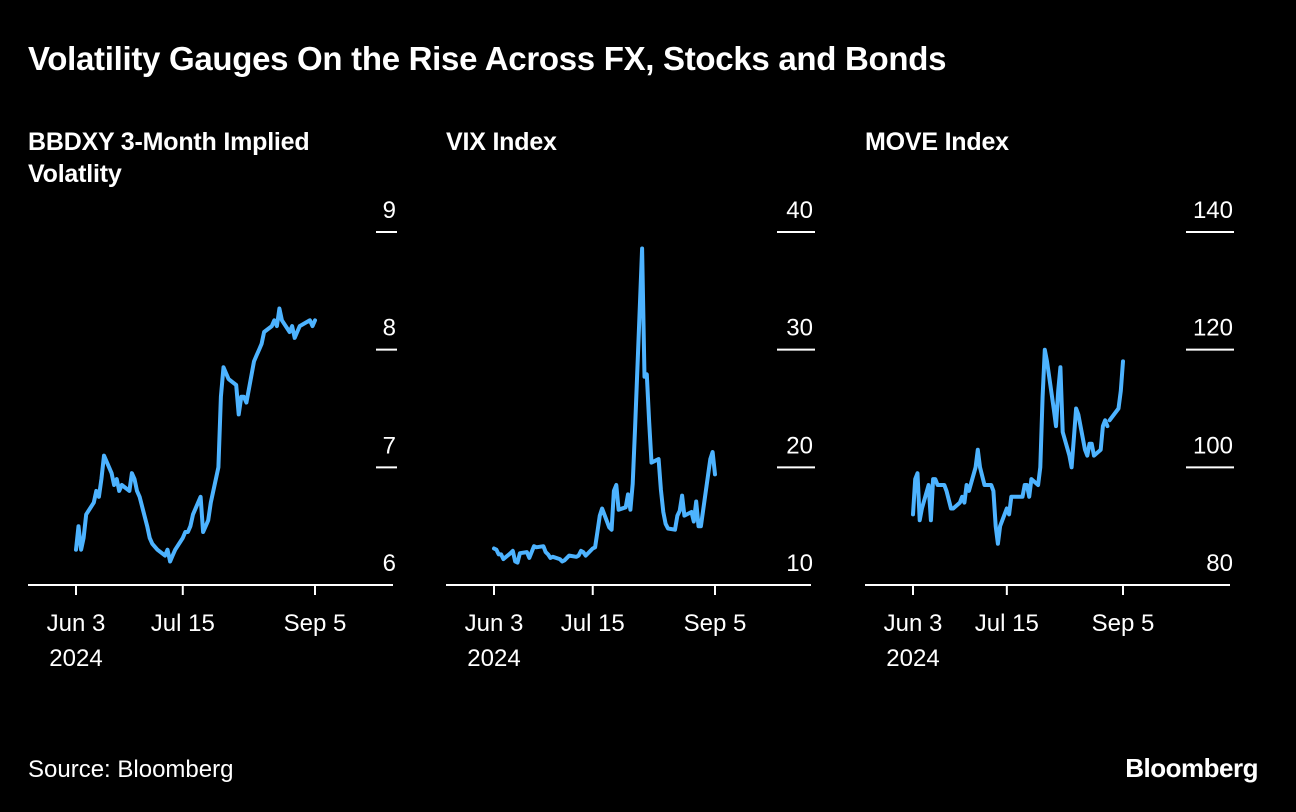  What do you see at coordinates (389, 210) in the screenshot?
I see `y-tick-label: 9` at bounding box center [389, 210].